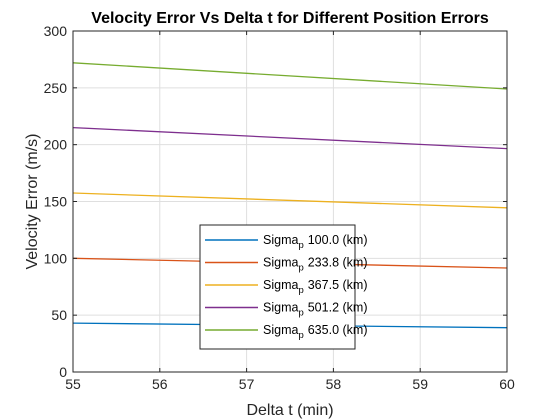 This screenshot has width=560, height=420. Describe the element at coordinates (63, 372) in the screenshot. I see `y-tick-label: 0` at that location.